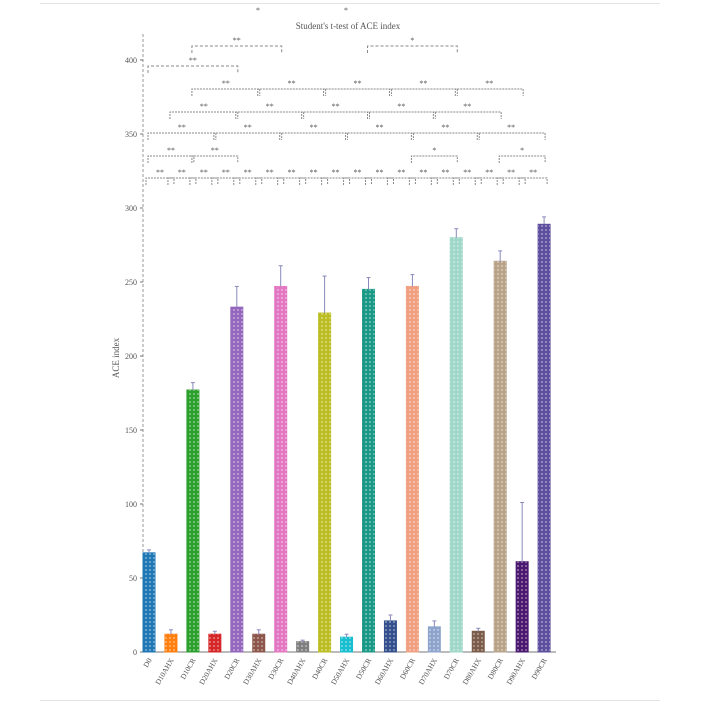  Describe the element at coordinates (539, 669) in the screenshot. I see `x-tick-label: D90CR` at that location.